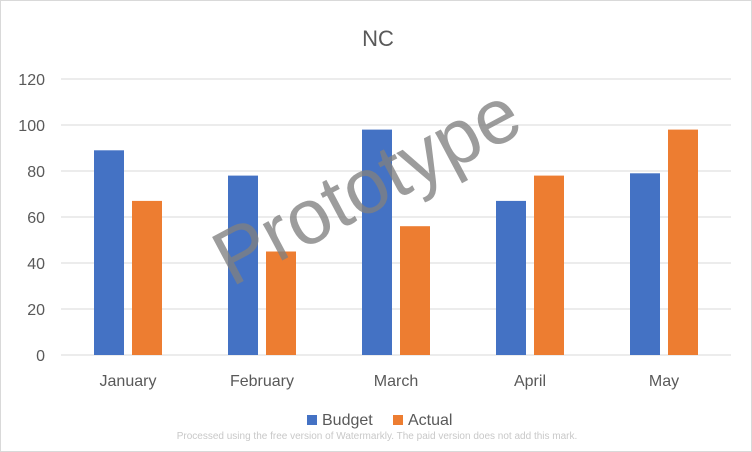 This screenshot has height=452, width=752. What do you see at coordinates (511, 277) in the screenshot?
I see `bar-budget-april` at bounding box center [511, 277].